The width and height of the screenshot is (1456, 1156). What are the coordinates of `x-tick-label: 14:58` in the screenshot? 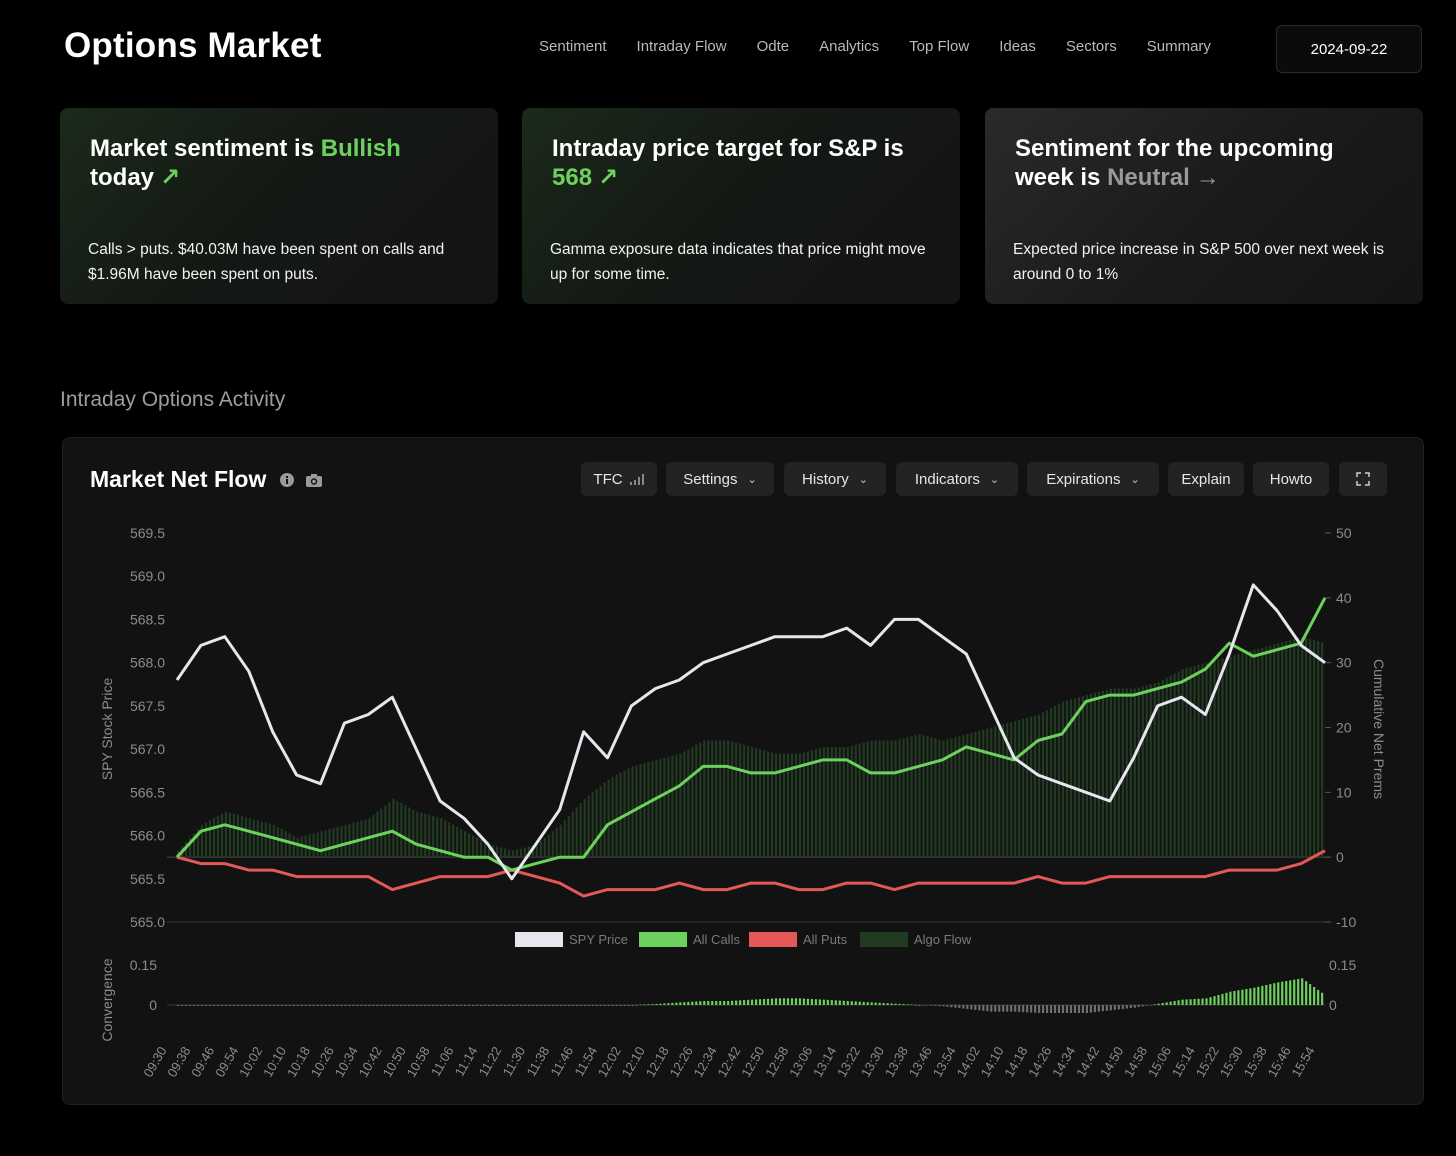 It's located at (1135, 1062).